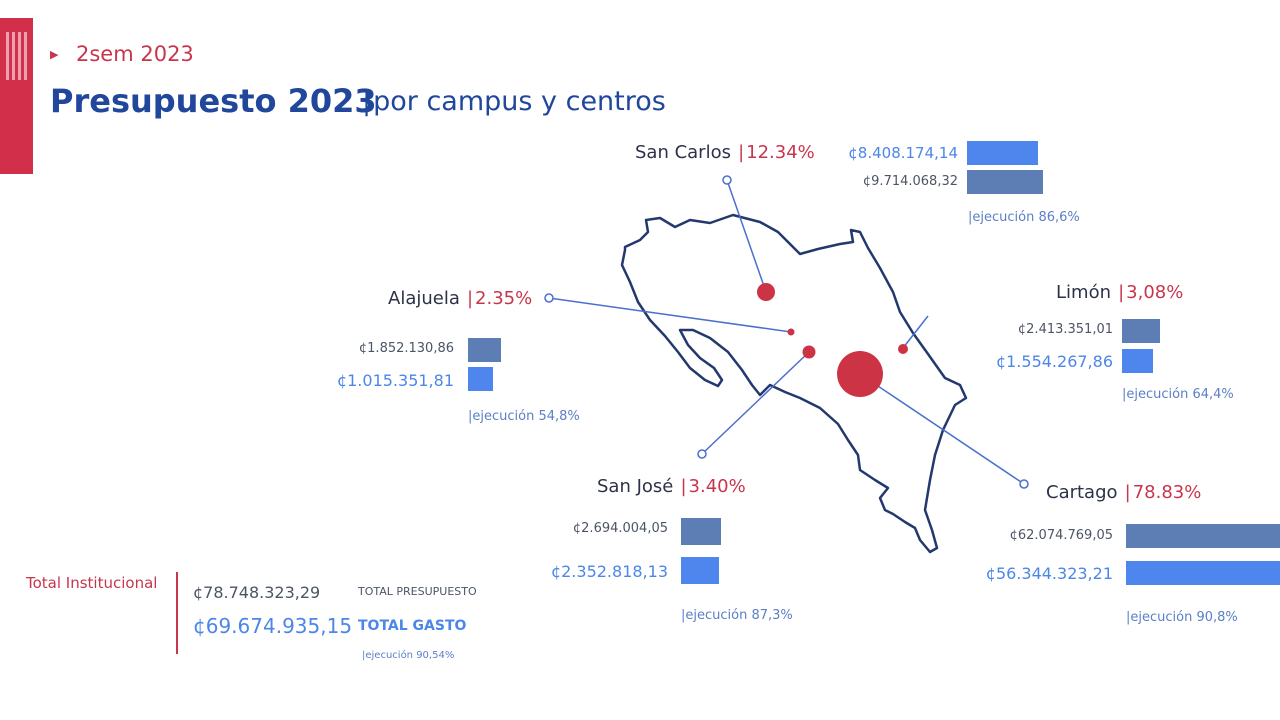 The height and width of the screenshot is (720, 1280). Describe the element at coordinates (1203, 536) in the screenshot. I see `bar-presupuesto-cartago` at that location.